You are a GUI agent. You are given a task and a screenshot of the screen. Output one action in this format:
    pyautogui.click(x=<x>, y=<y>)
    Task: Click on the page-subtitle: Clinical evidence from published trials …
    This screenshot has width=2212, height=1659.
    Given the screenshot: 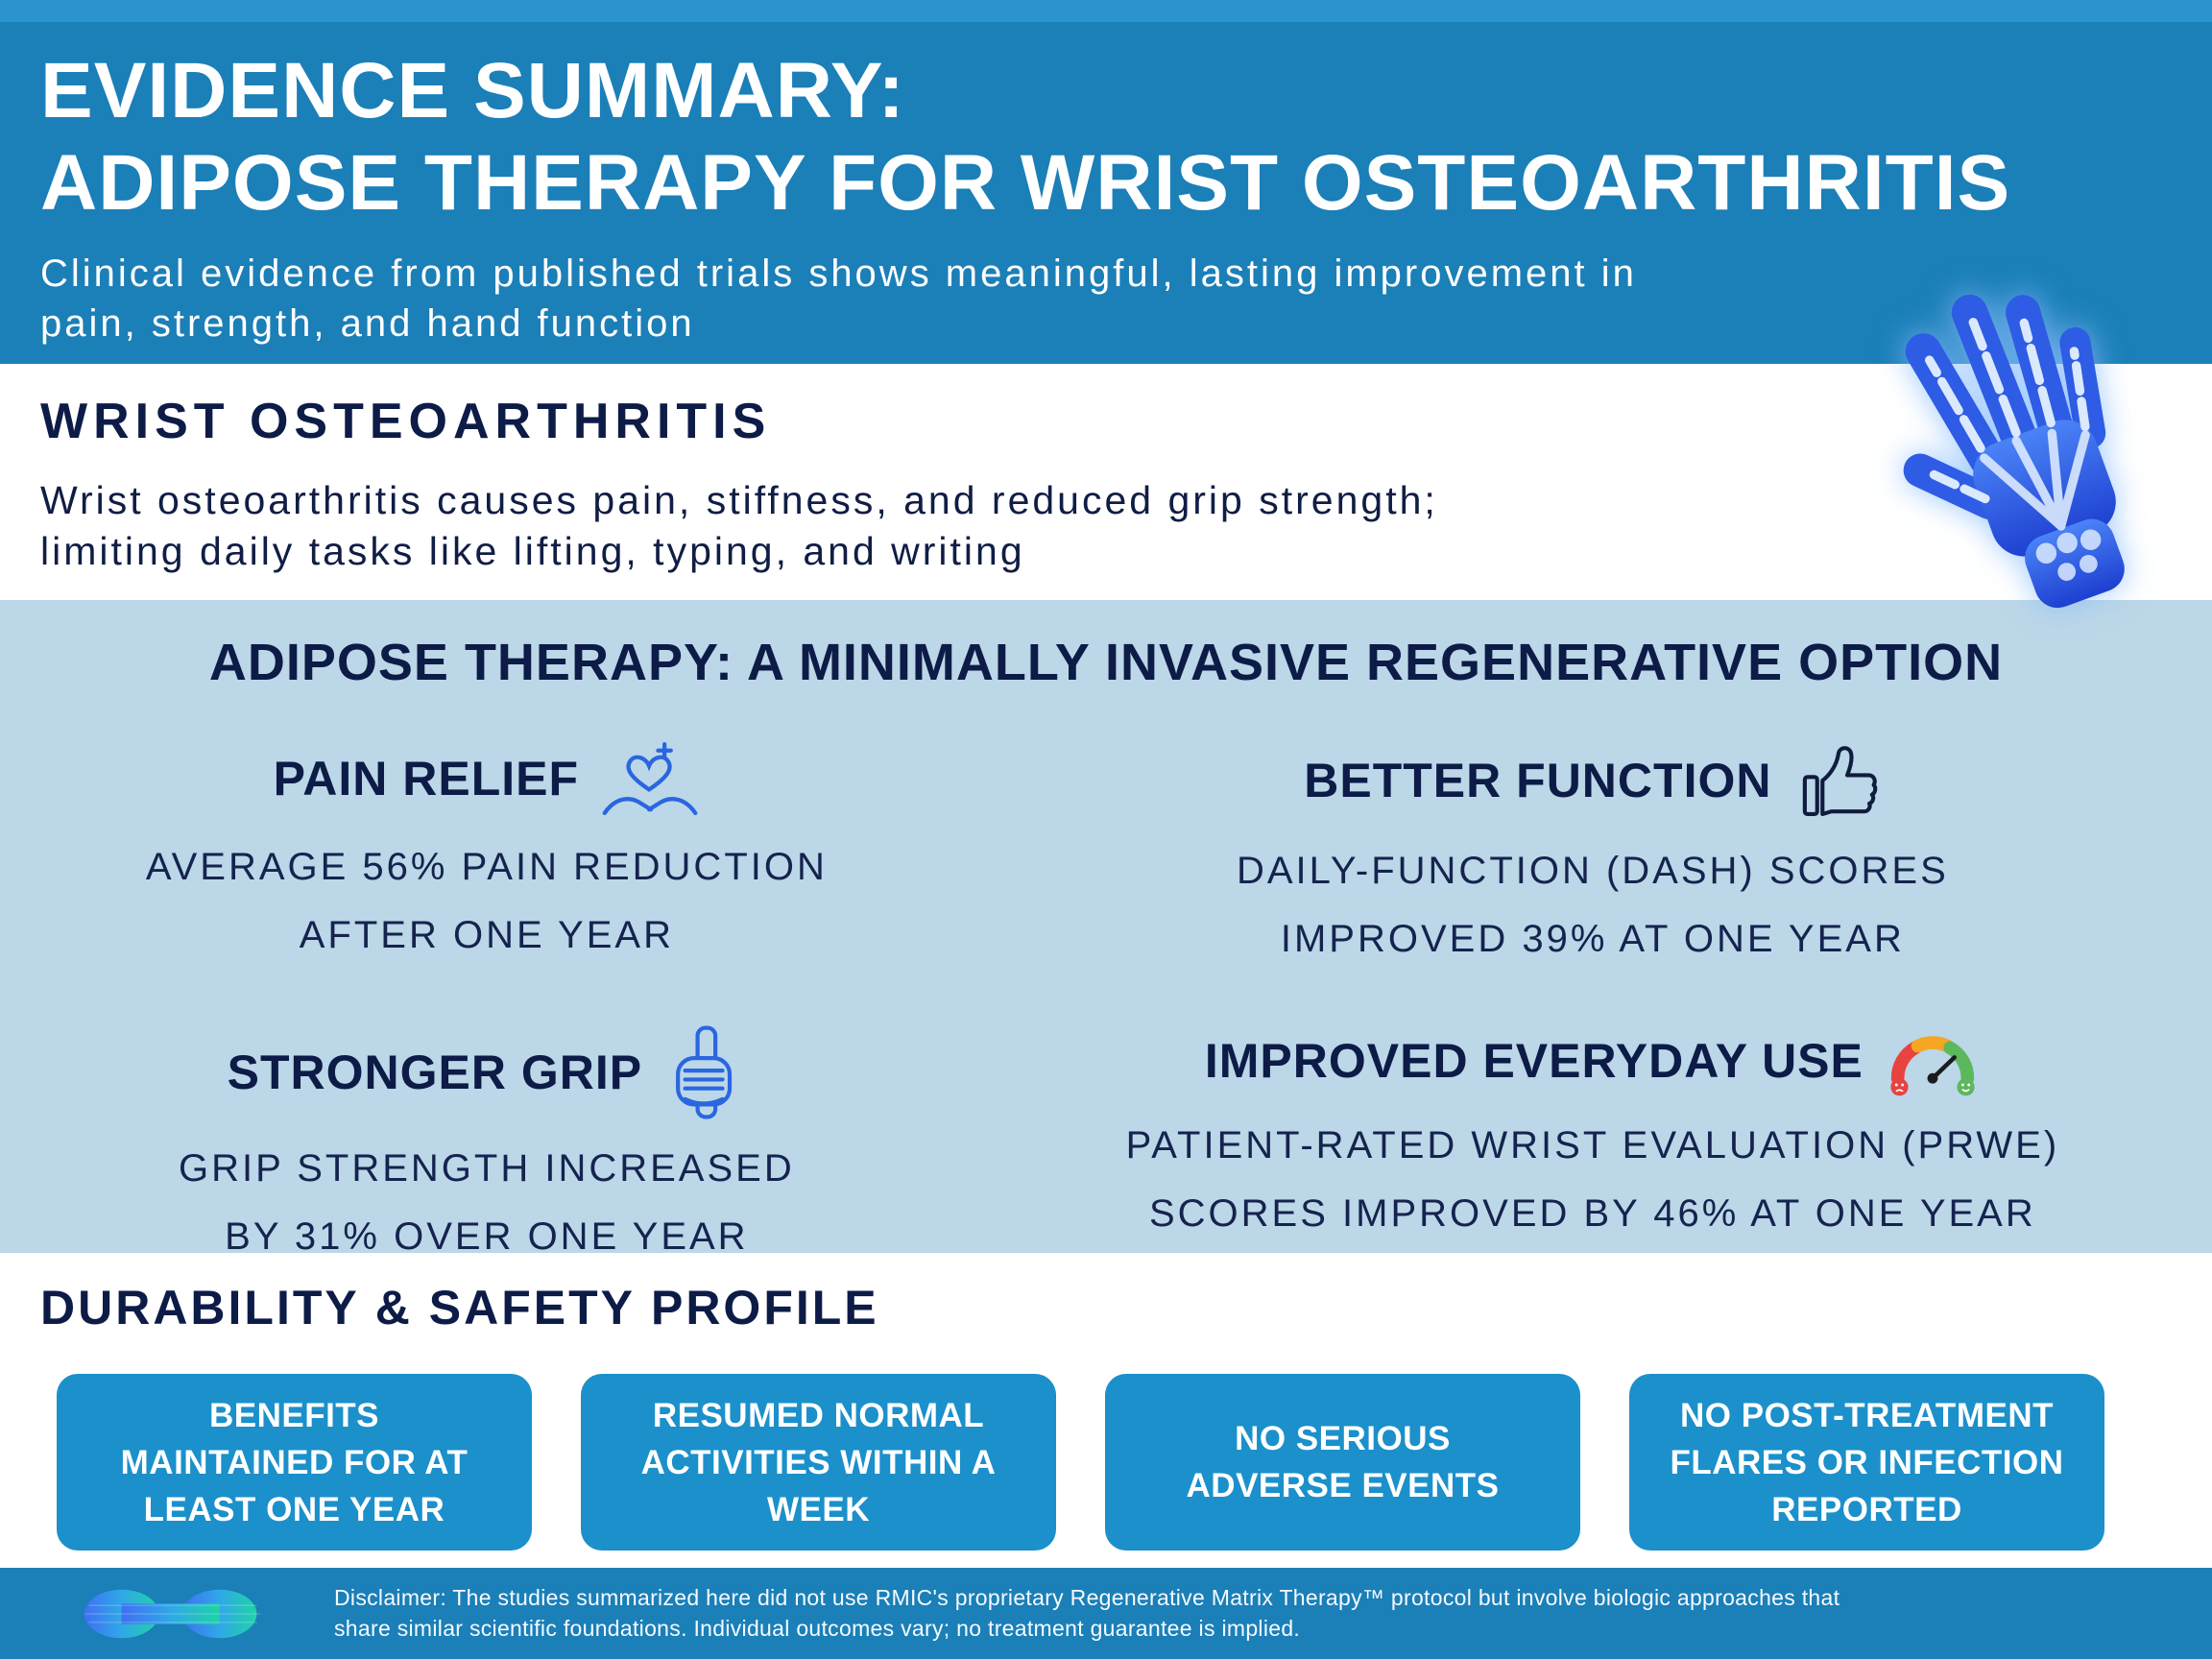 What is the action you would take?
    pyautogui.click(x=838, y=299)
    